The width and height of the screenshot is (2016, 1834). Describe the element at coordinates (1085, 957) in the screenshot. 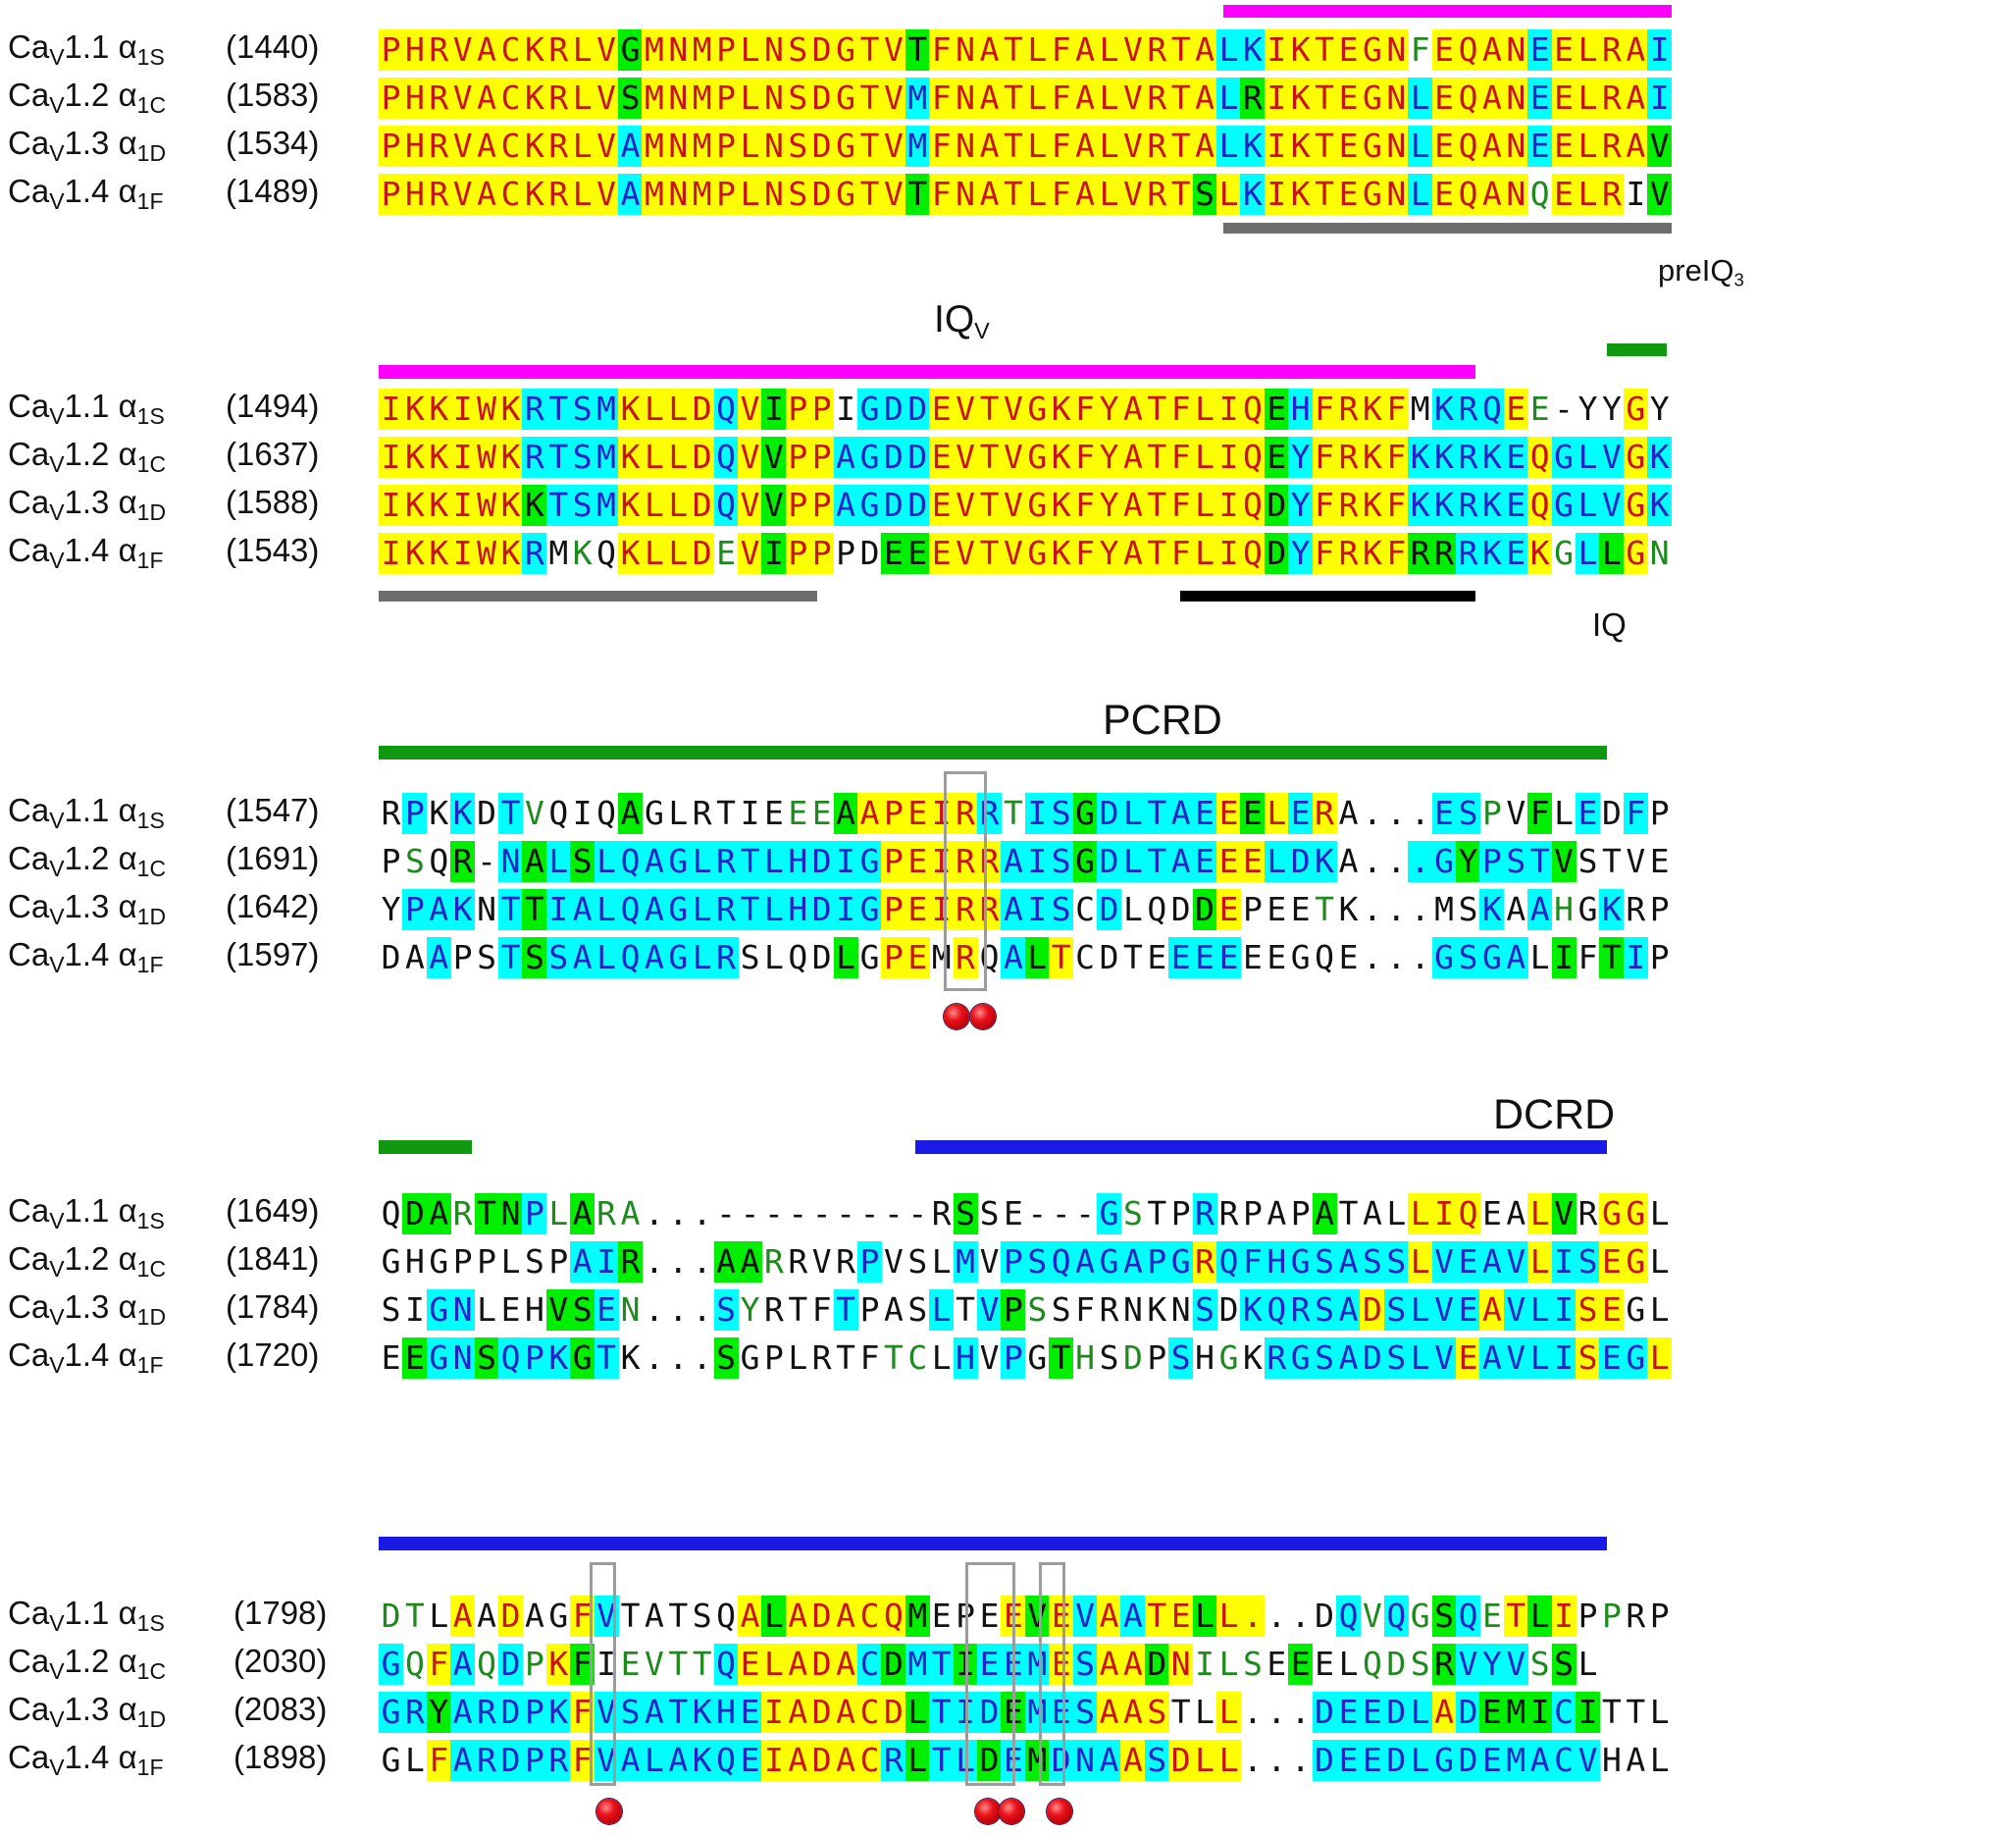

I see `residue: C` at that location.